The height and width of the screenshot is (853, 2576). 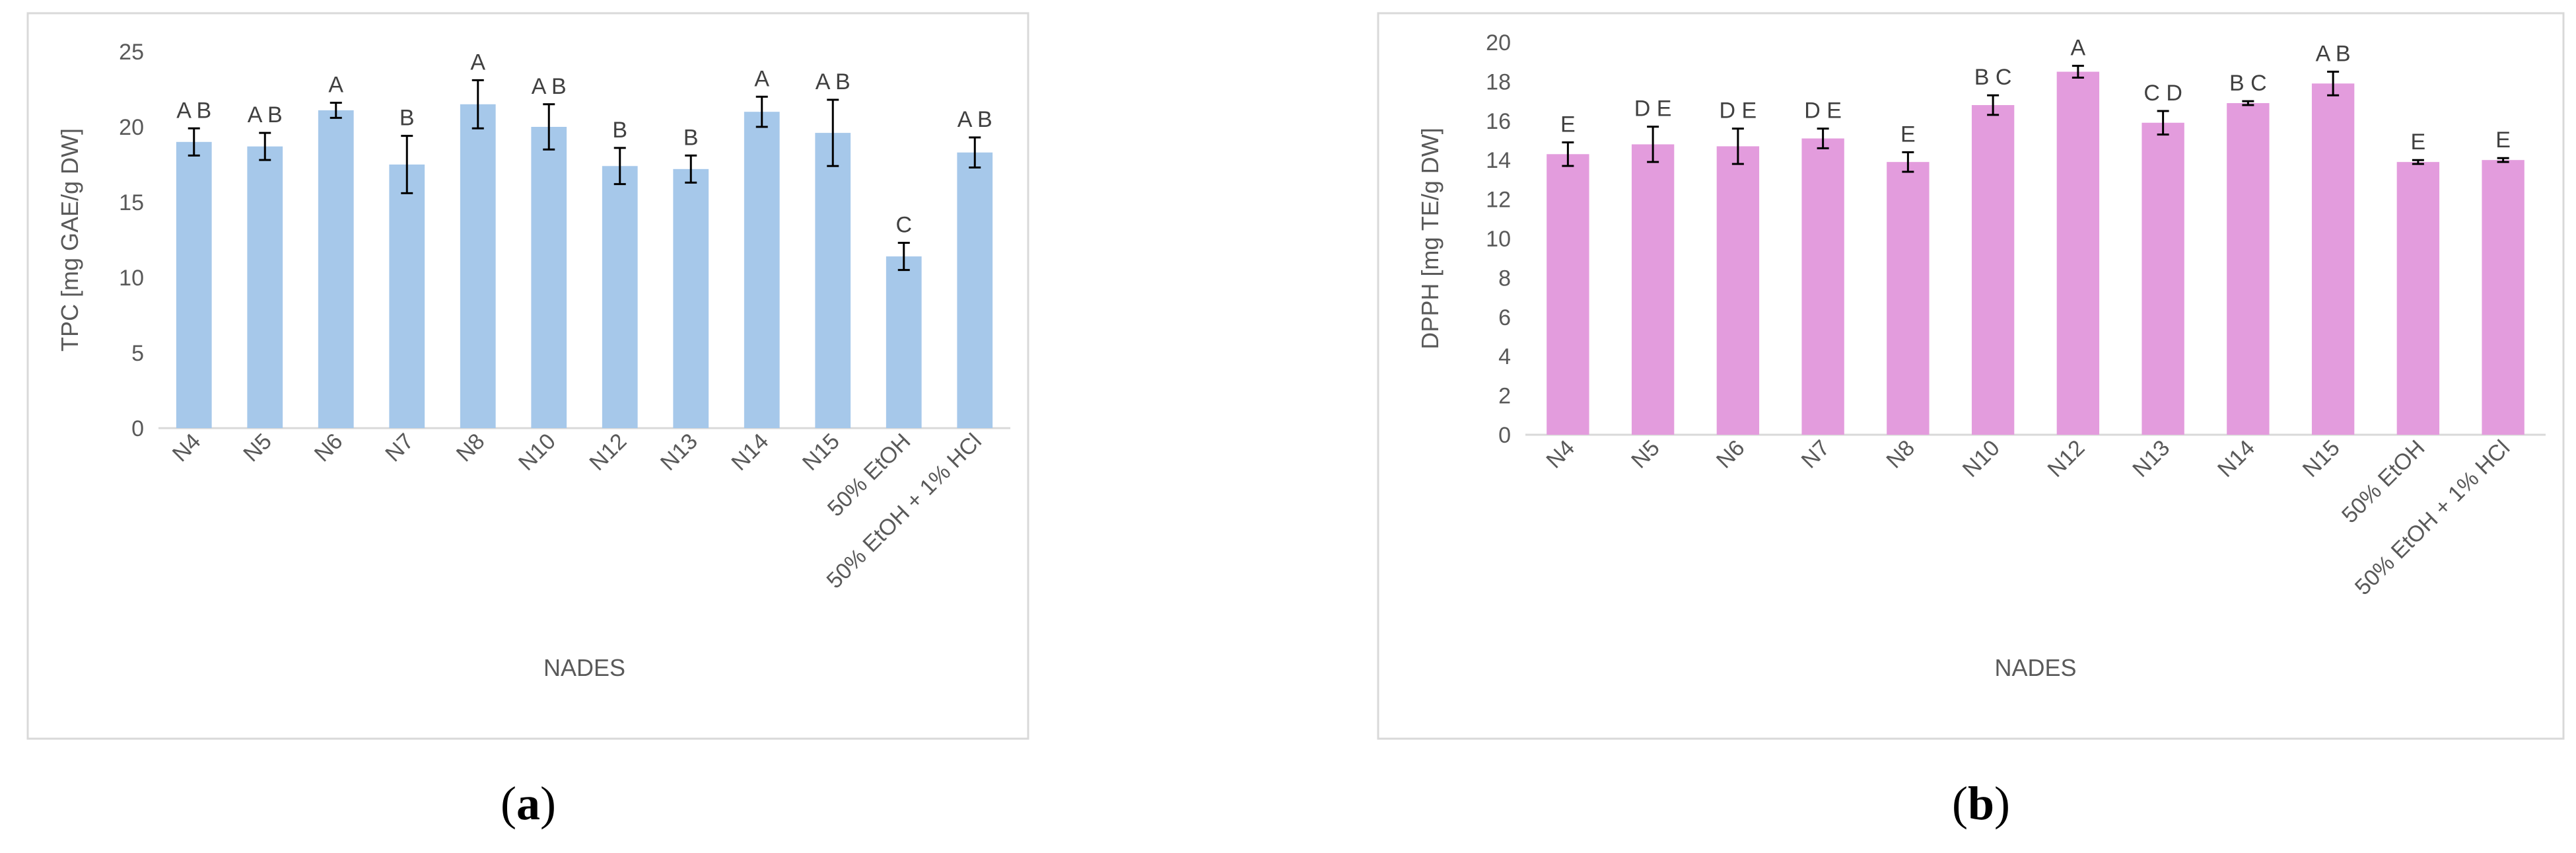 I want to click on dpph-x-axis-label: NADES, so click(x=2035, y=667).